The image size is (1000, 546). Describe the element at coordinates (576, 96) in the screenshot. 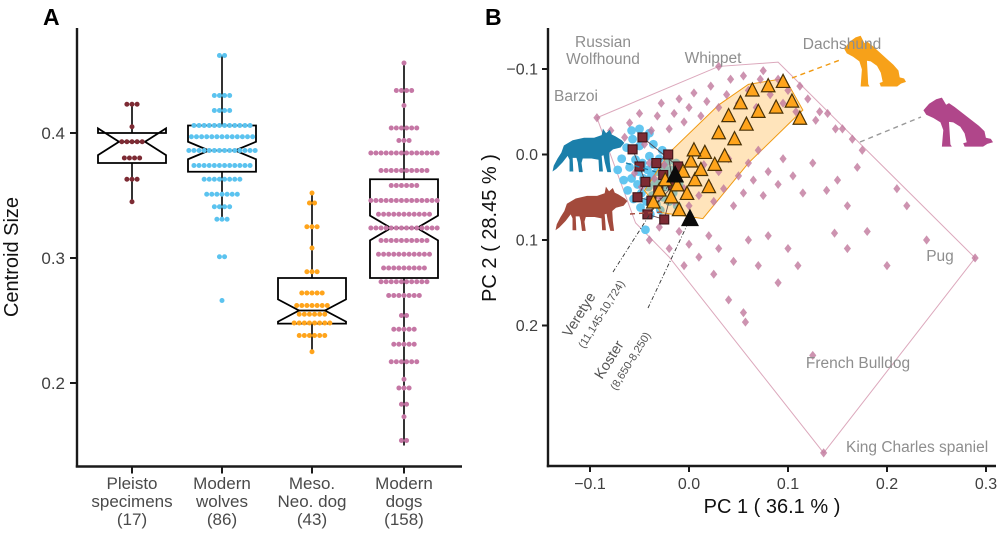

I see `label-barzoi: Barzoi` at that location.